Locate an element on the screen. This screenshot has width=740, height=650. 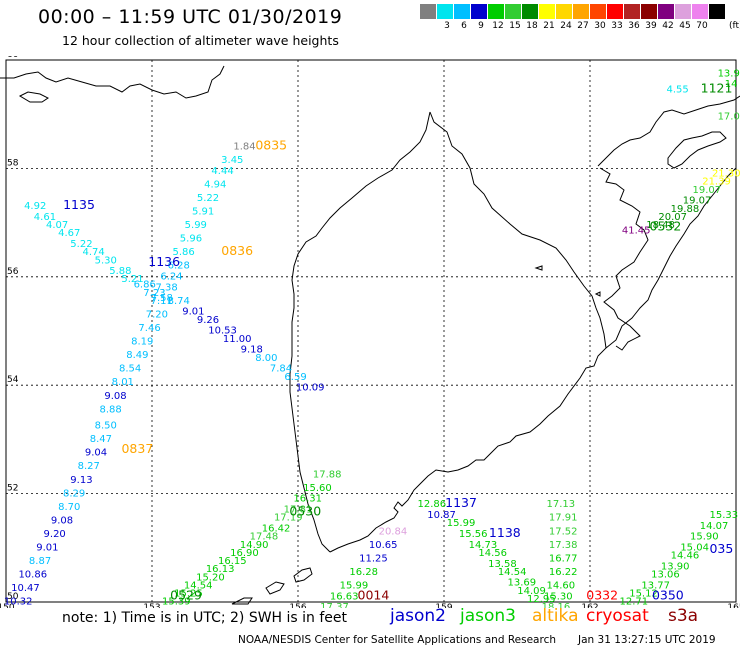
pass-time-label: 0532 is located at coordinates (666, 226).